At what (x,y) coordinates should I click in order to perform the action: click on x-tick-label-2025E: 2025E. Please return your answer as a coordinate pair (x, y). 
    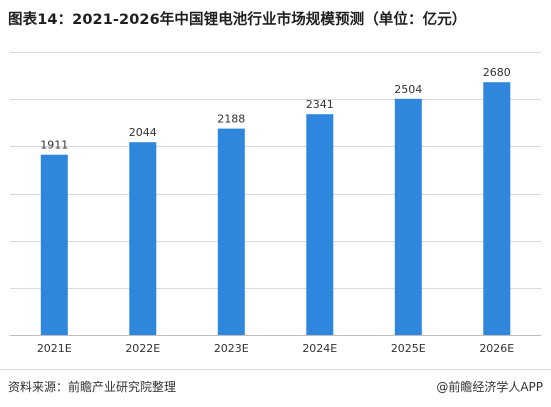
    Looking at the image, I should click on (408, 348).